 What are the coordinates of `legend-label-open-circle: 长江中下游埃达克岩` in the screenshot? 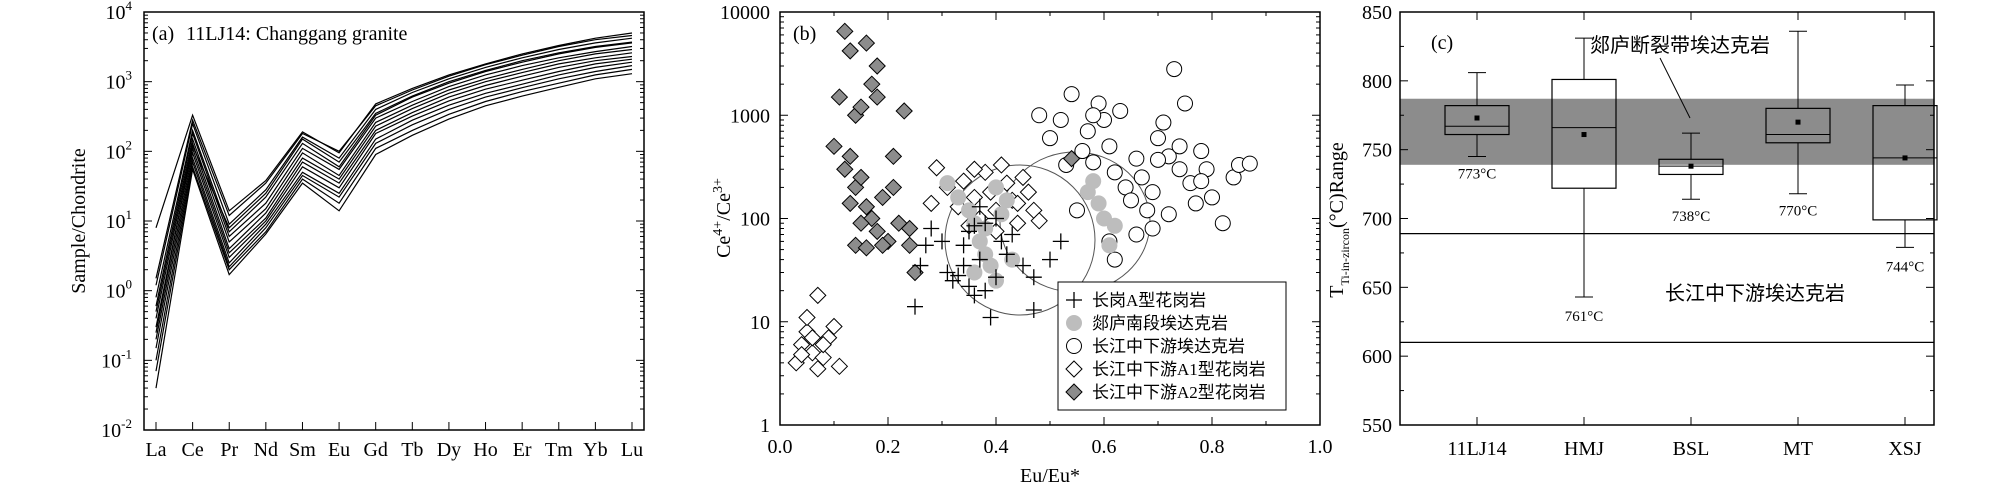 It's located at (1168, 346).